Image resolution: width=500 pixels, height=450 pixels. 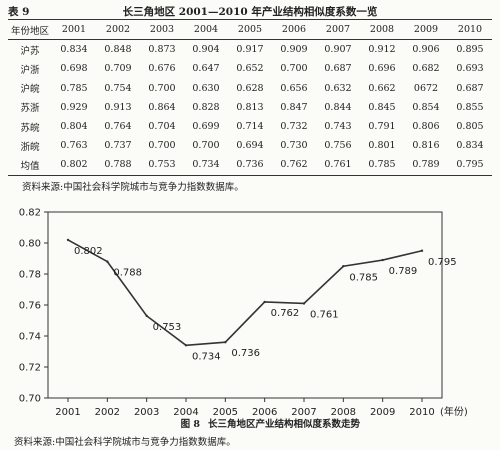 What do you see at coordinates (206, 107) in the screenshot?
I see `value-cell: 0.828` at bounding box center [206, 107].